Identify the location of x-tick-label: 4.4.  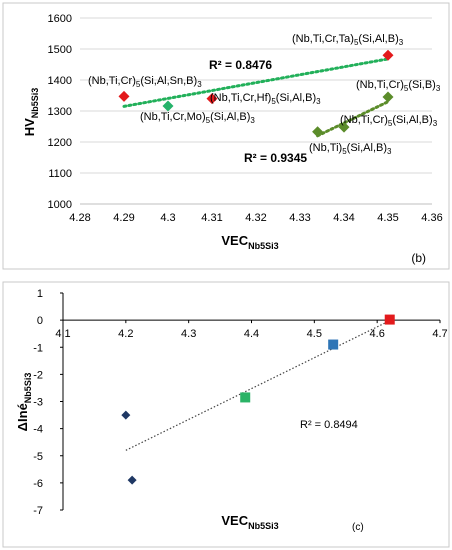
(251, 334).